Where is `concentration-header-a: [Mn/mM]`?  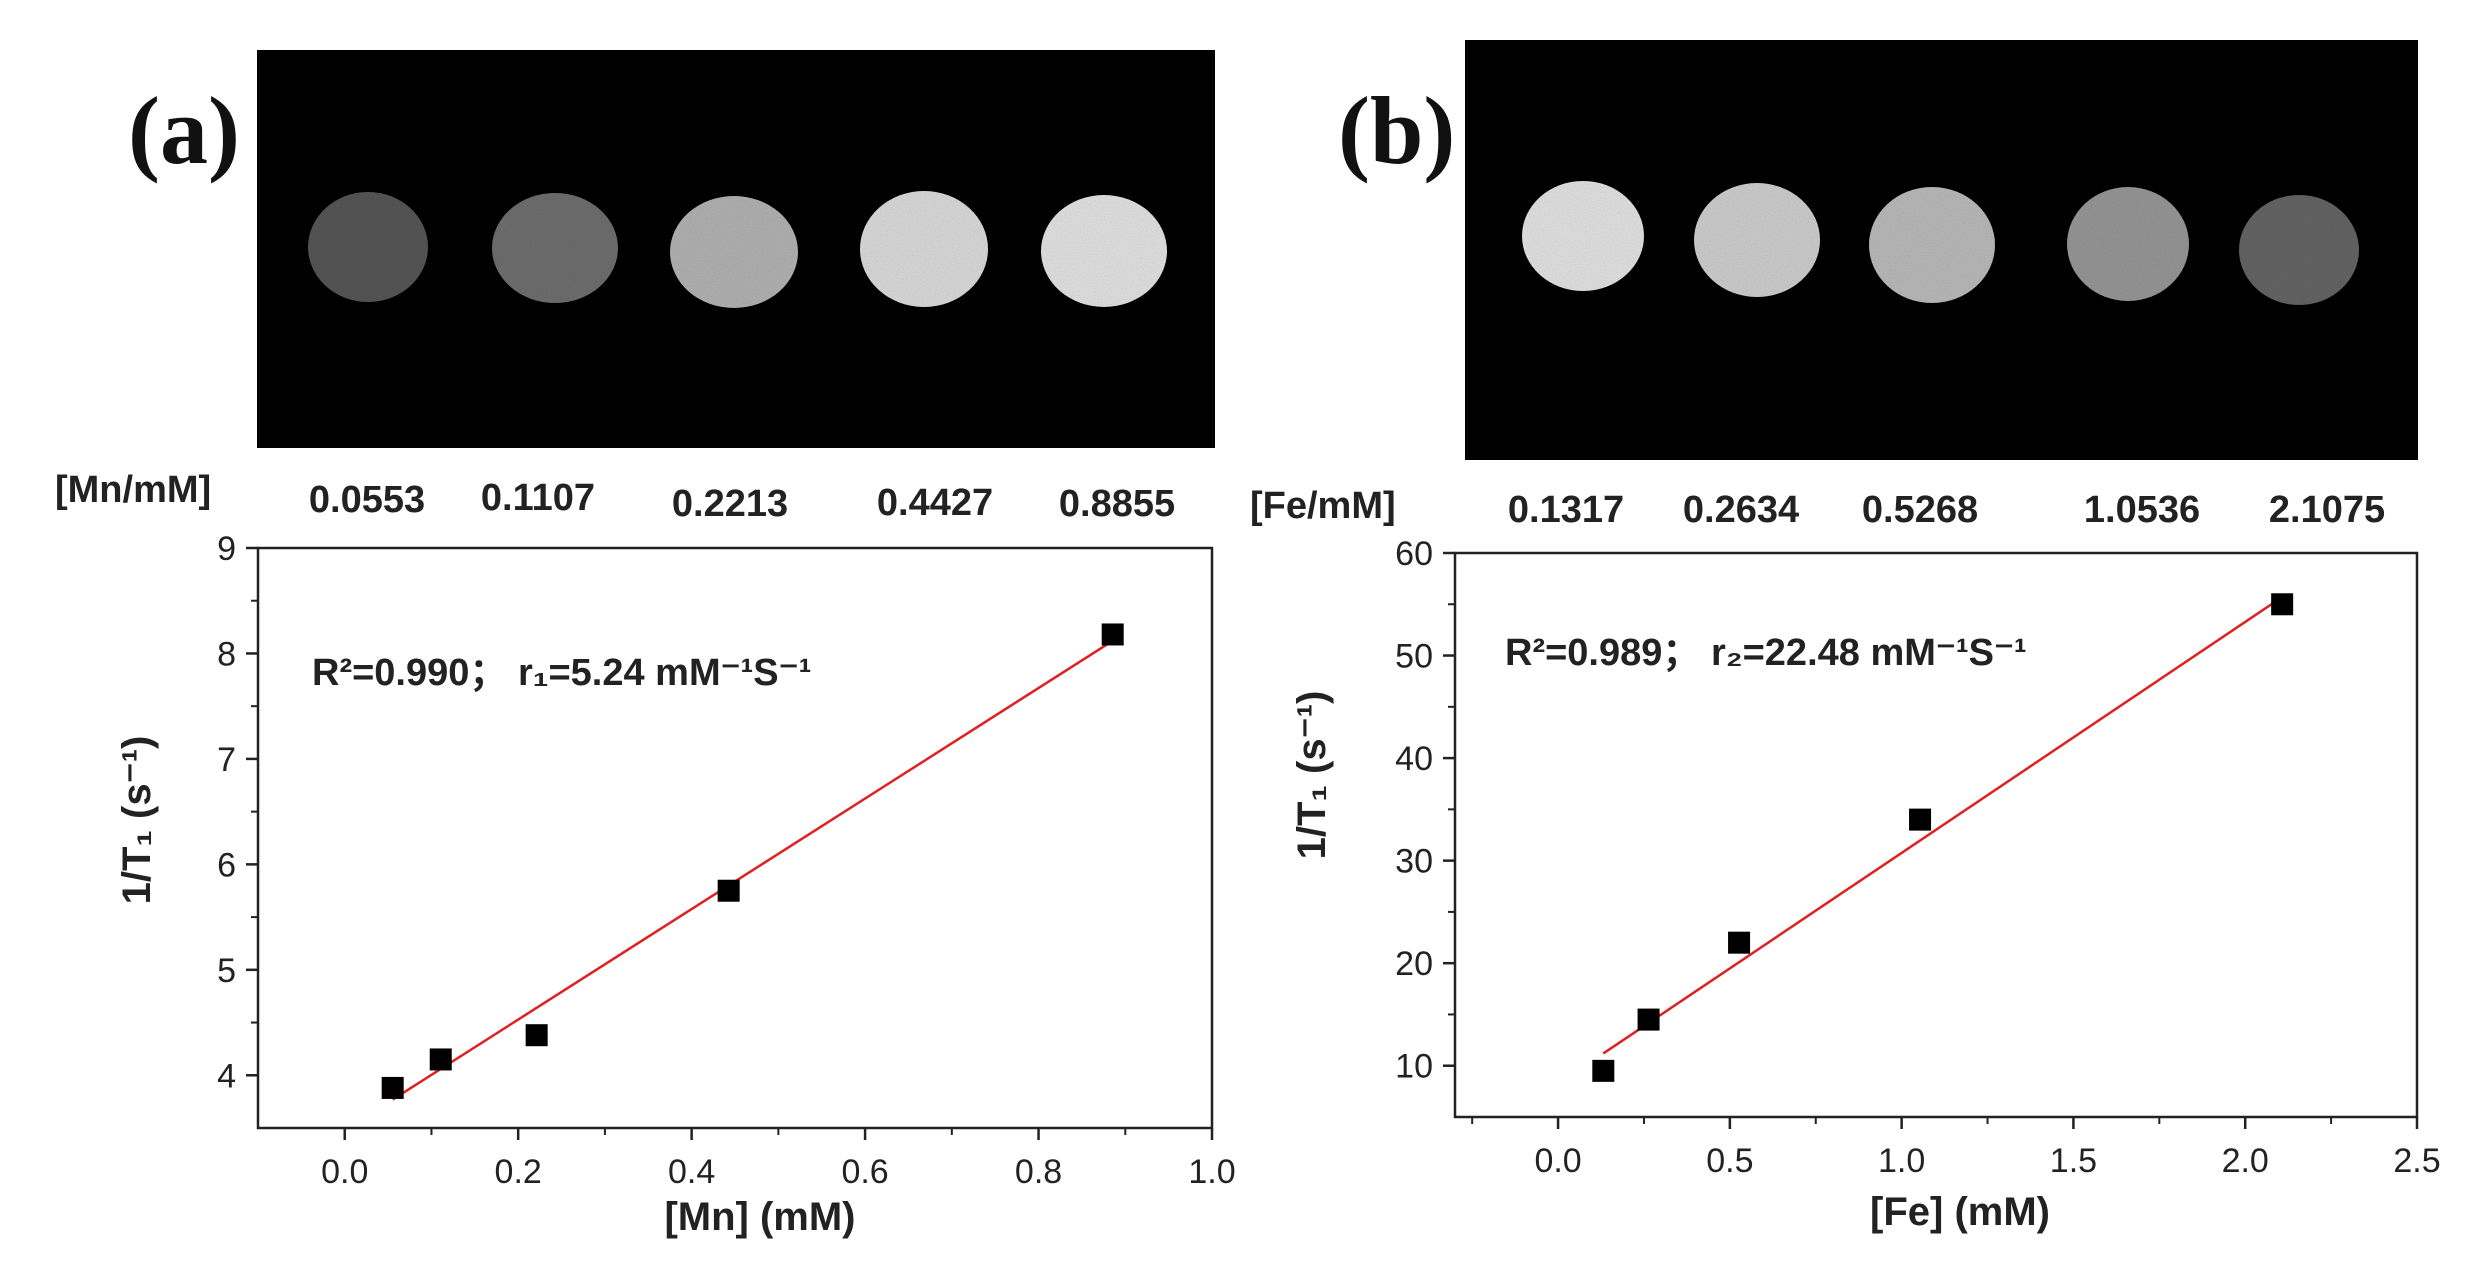
concentration-header-a: [Mn/mM] is located at coordinates (133, 490).